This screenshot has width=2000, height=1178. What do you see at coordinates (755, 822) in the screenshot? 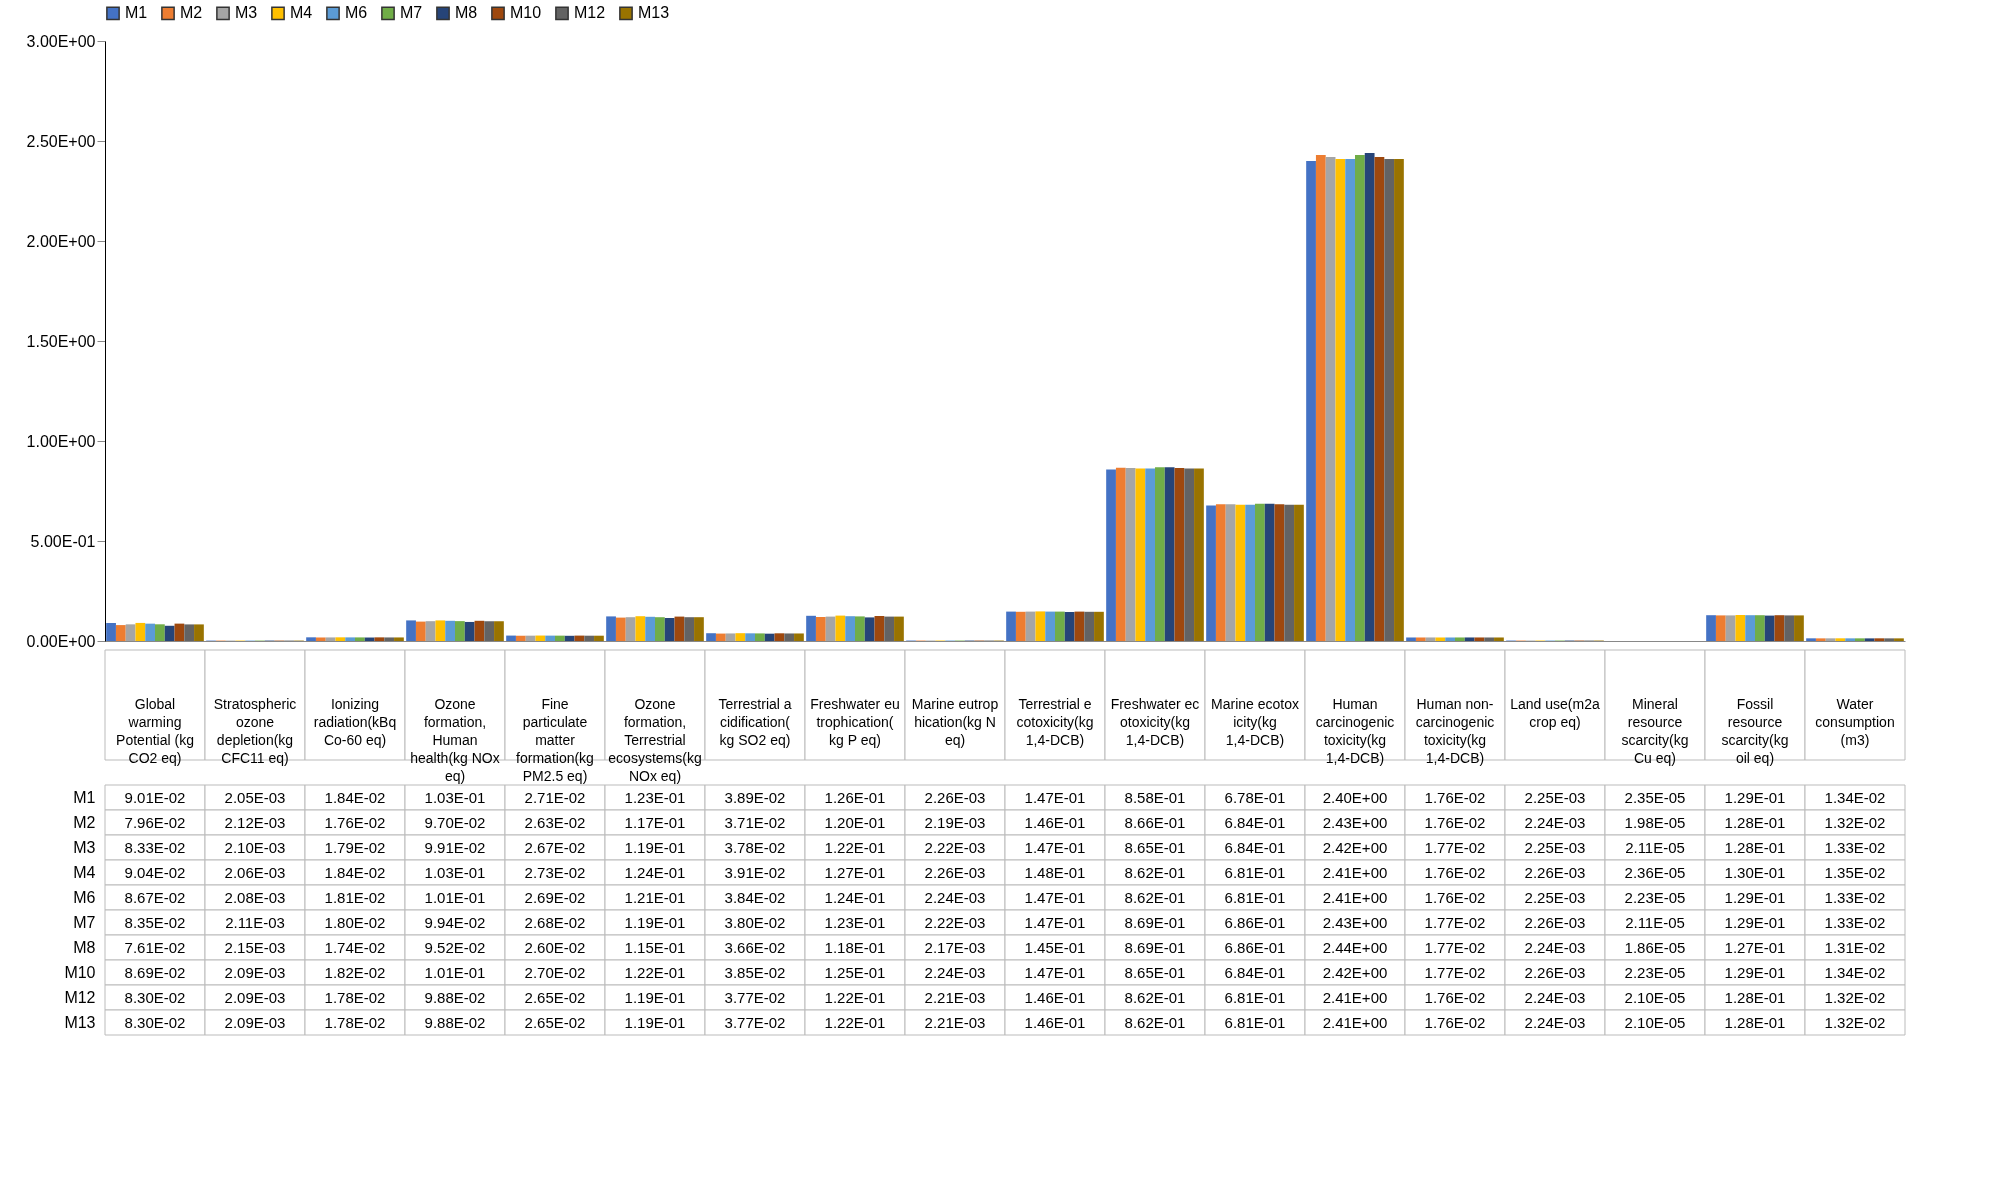
I see `data-label: 3.71E-02` at bounding box center [755, 822].